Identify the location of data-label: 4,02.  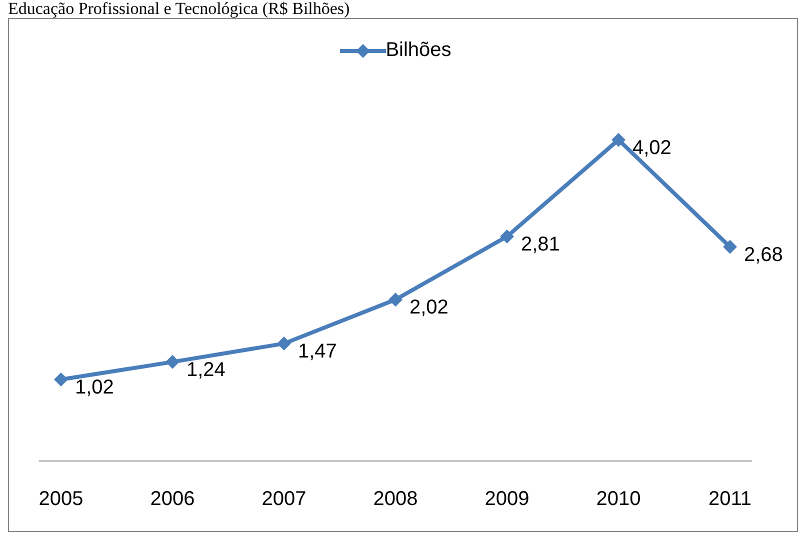
(652, 147).